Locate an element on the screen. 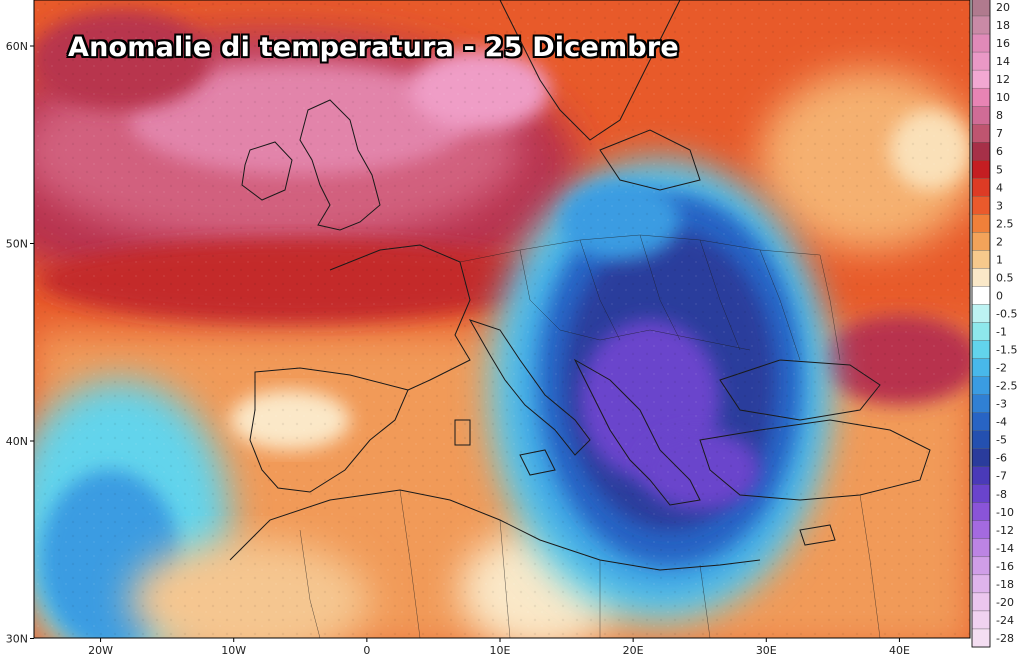 The height and width of the screenshot is (663, 1024). latitude-axis: 60N 50N 40N 30N is located at coordinates (20, 343).